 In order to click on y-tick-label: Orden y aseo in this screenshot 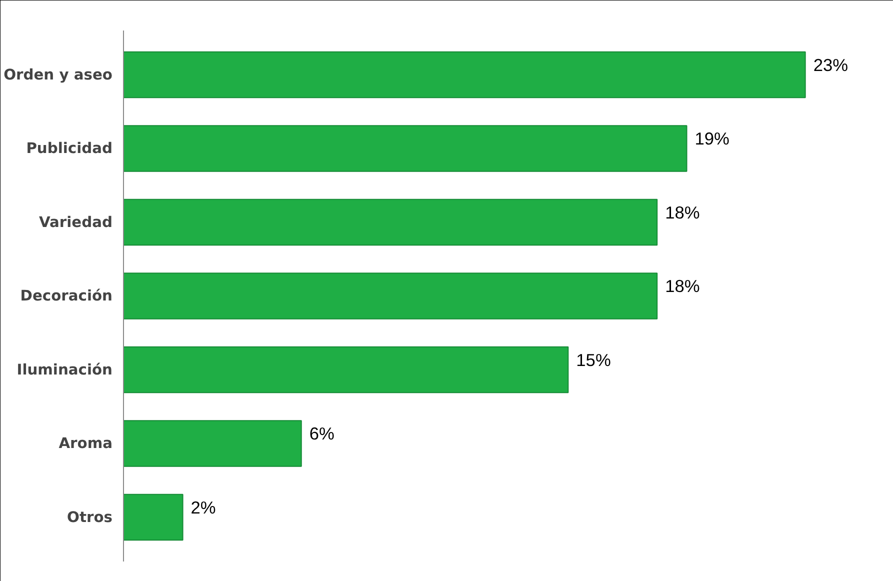, I will do `click(58, 75)`.